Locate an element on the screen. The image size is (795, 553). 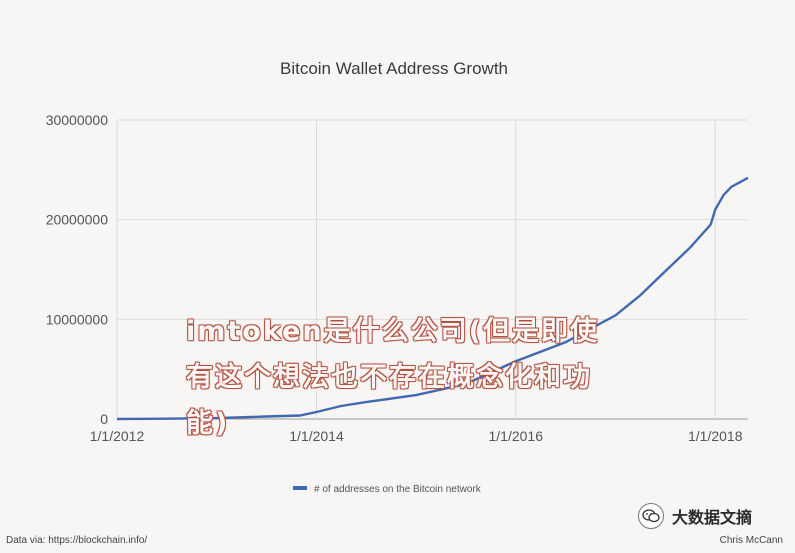
wechat-account-badge: 大数据文摘 is located at coordinates (695, 516).